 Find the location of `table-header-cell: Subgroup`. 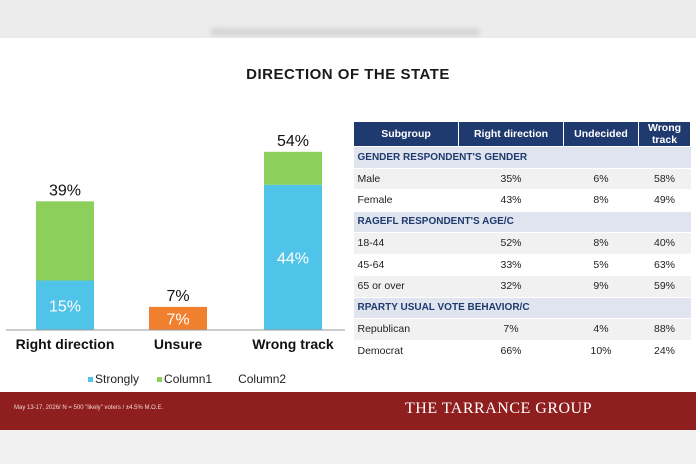

table-header-cell: Subgroup is located at coordinates (406, 134).